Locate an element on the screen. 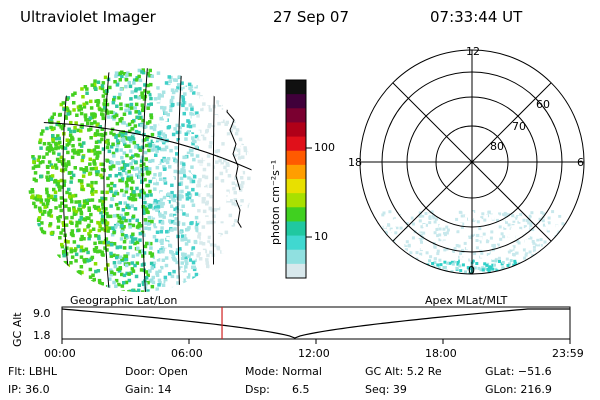 The height and width of the screenshot is (400, 600). timeline-ytick-top: 9.0 is located at coordinates (42, 313).